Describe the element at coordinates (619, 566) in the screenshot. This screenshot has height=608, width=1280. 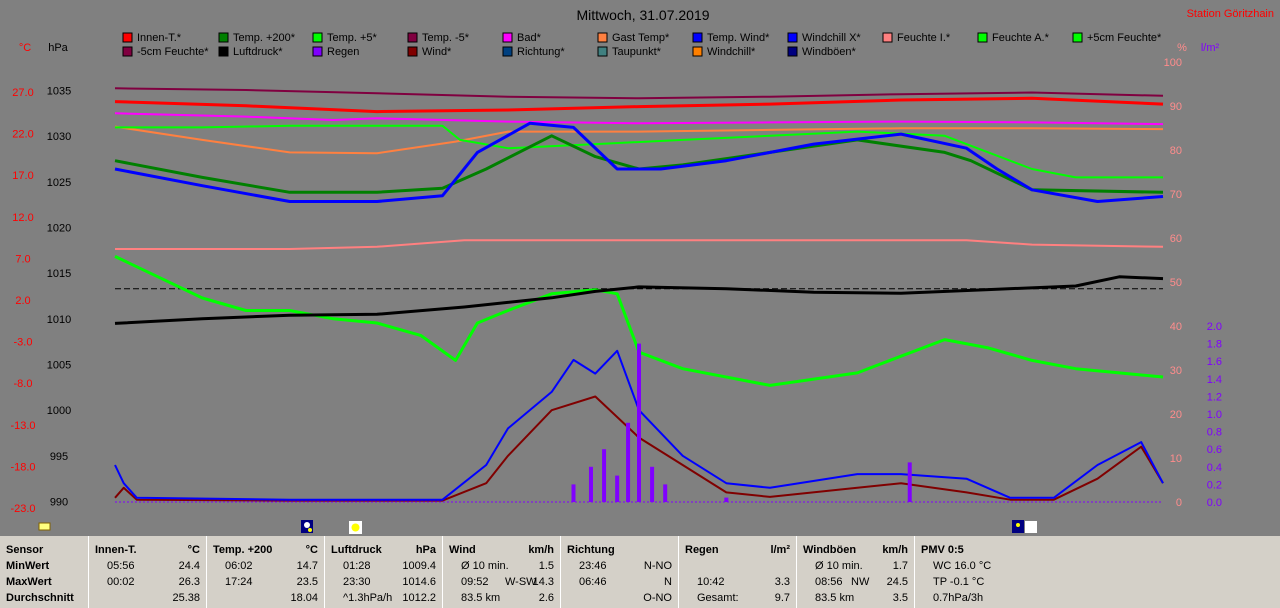
I see `stats-row: 23:46 N-NO` at that location.